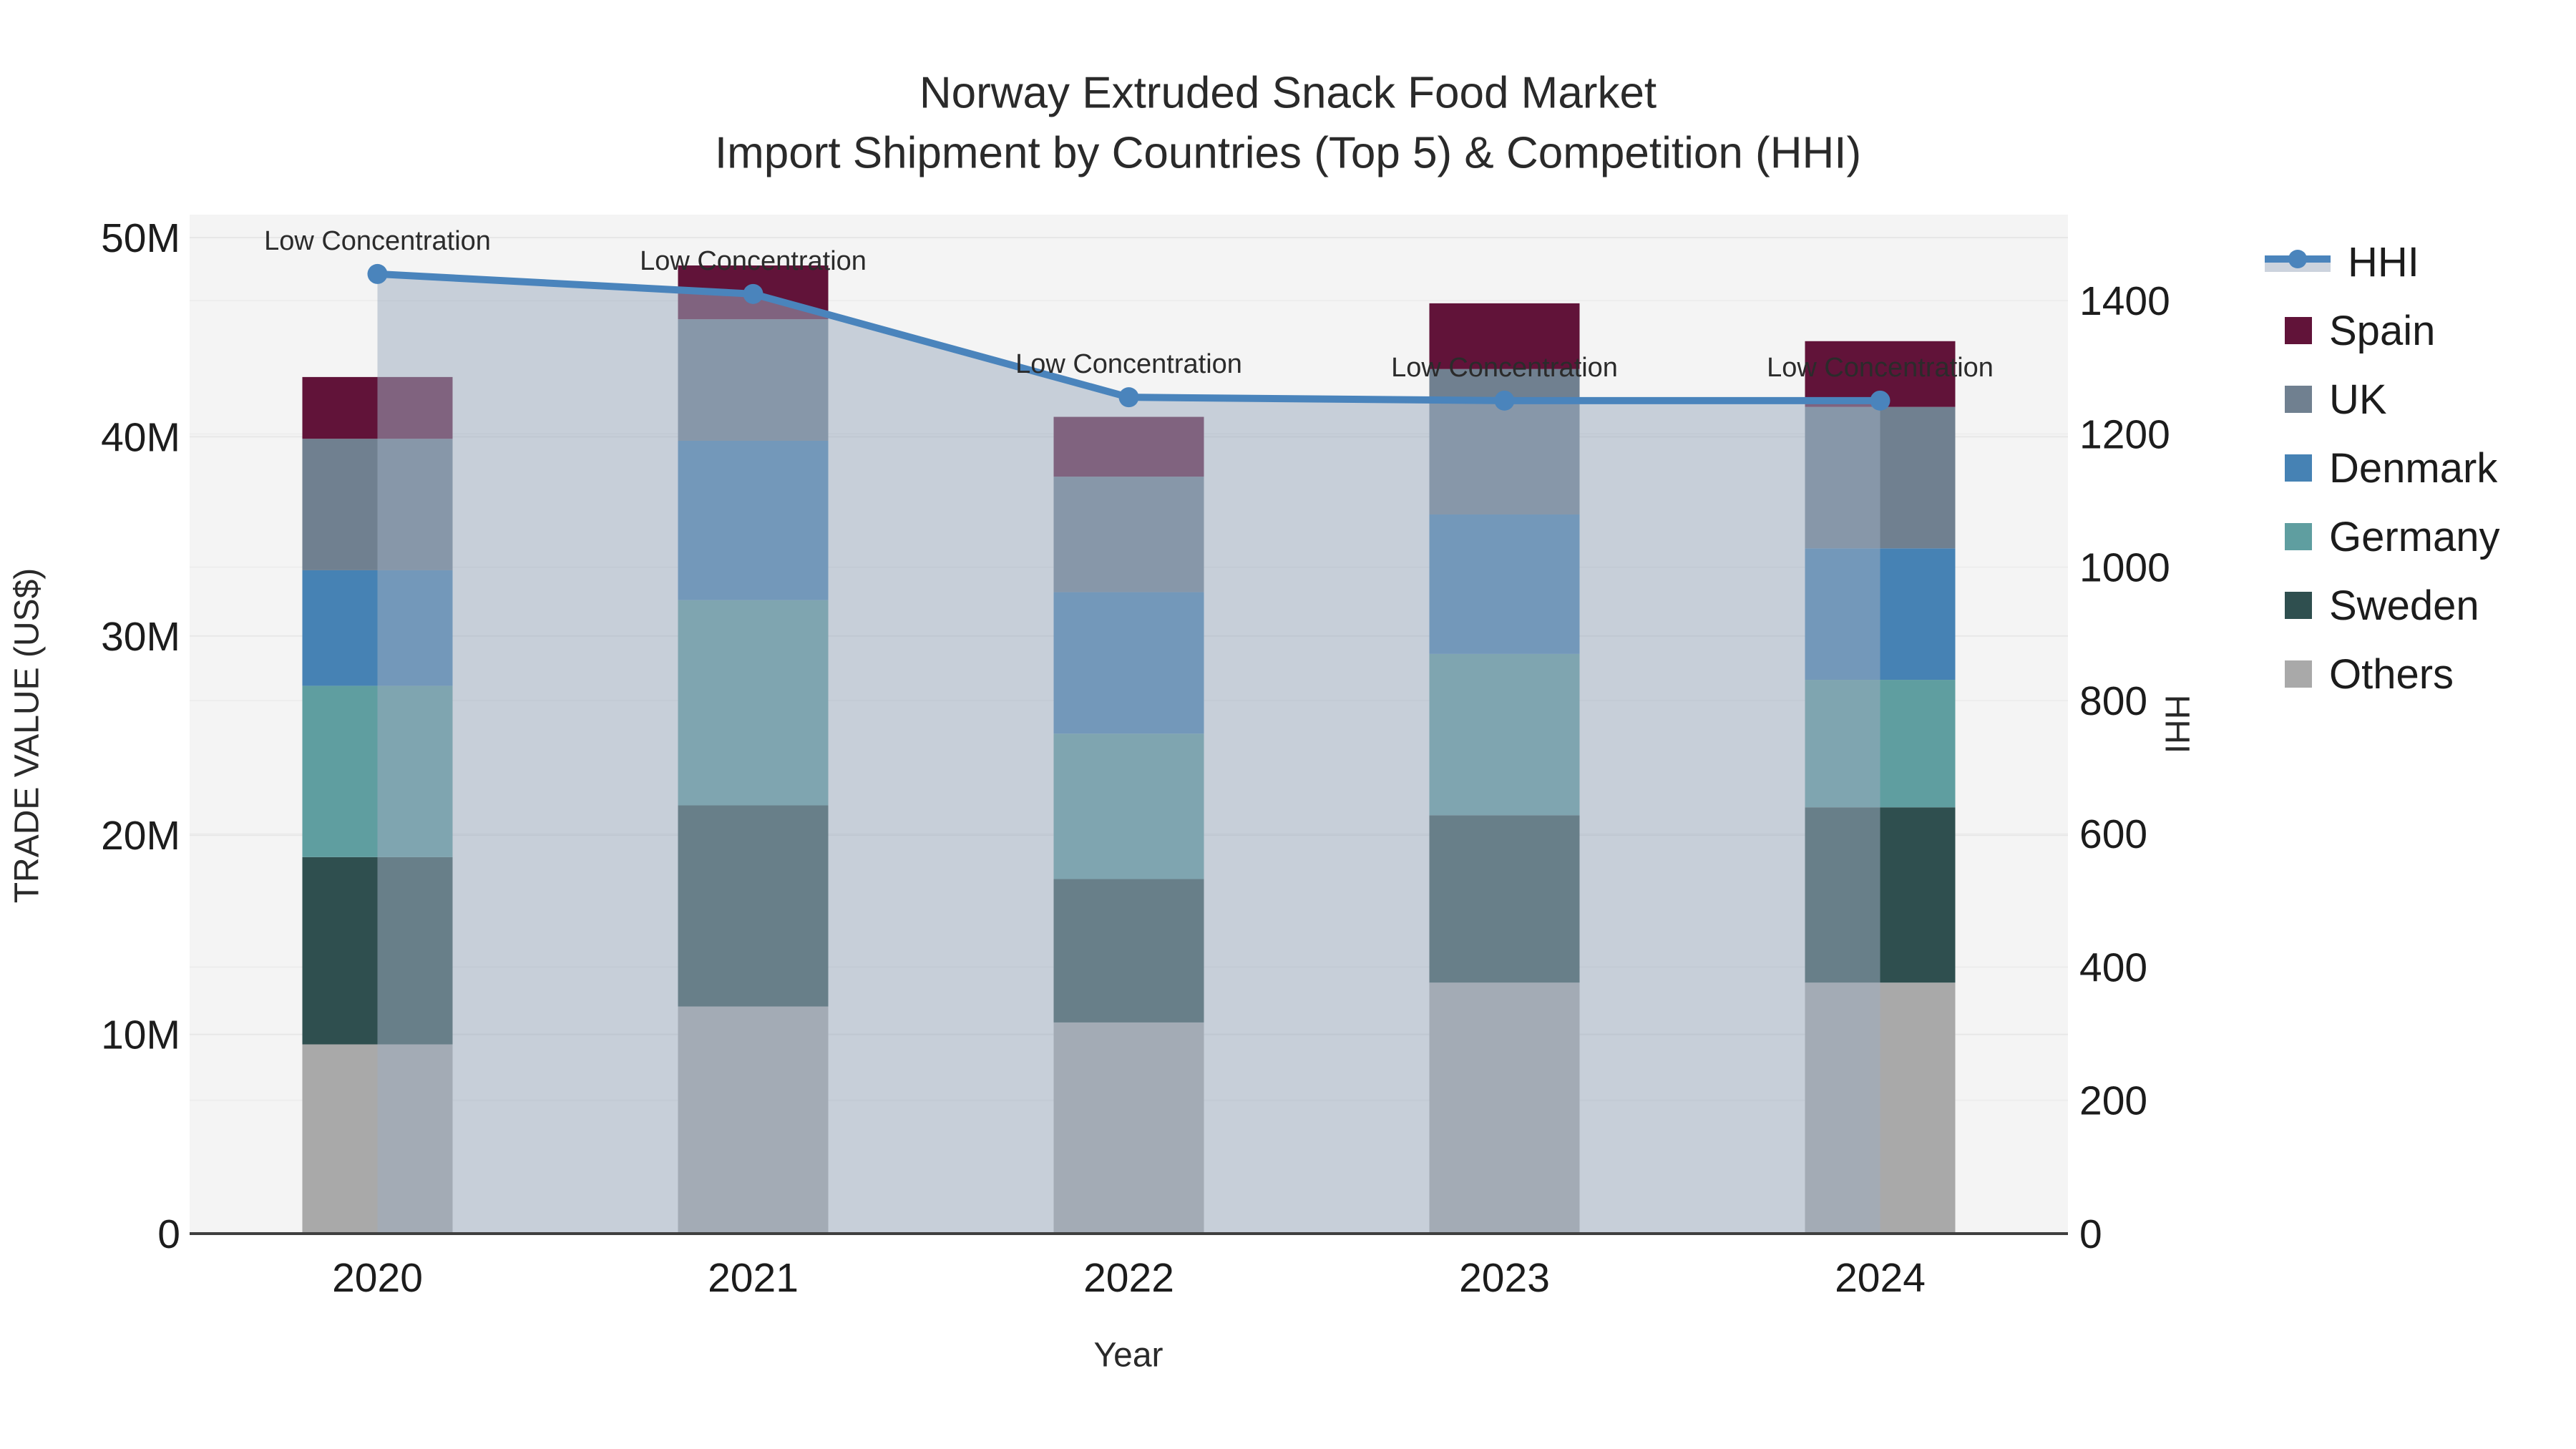  I want to click on legend-item-spain: Spain, so click(2382, 330).